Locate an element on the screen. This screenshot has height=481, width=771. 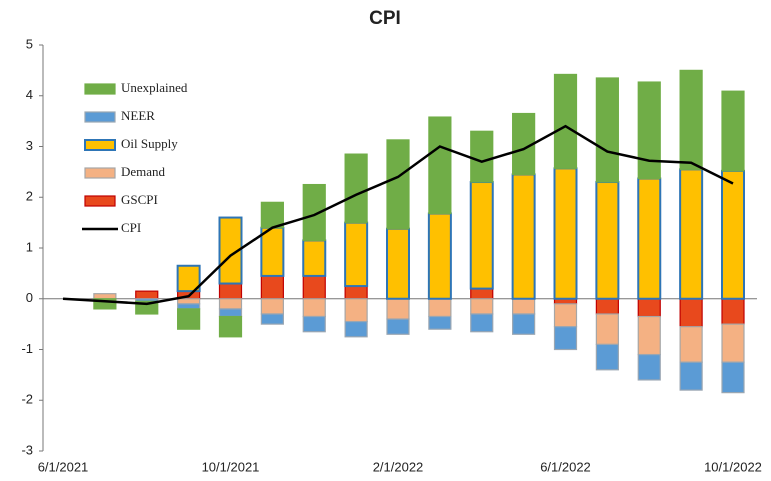
legend-label: Unexplained is located at coordinates (154, 87).